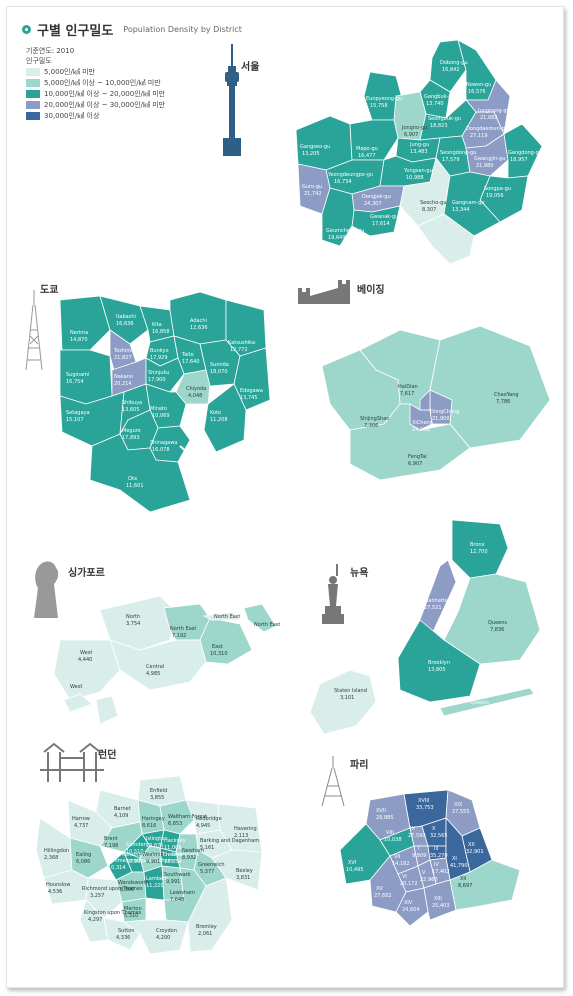  What do you see at coordinates (125, 324) in the screenshot?
I see `ward-value: 16,636` at bounding box center [125, 324].